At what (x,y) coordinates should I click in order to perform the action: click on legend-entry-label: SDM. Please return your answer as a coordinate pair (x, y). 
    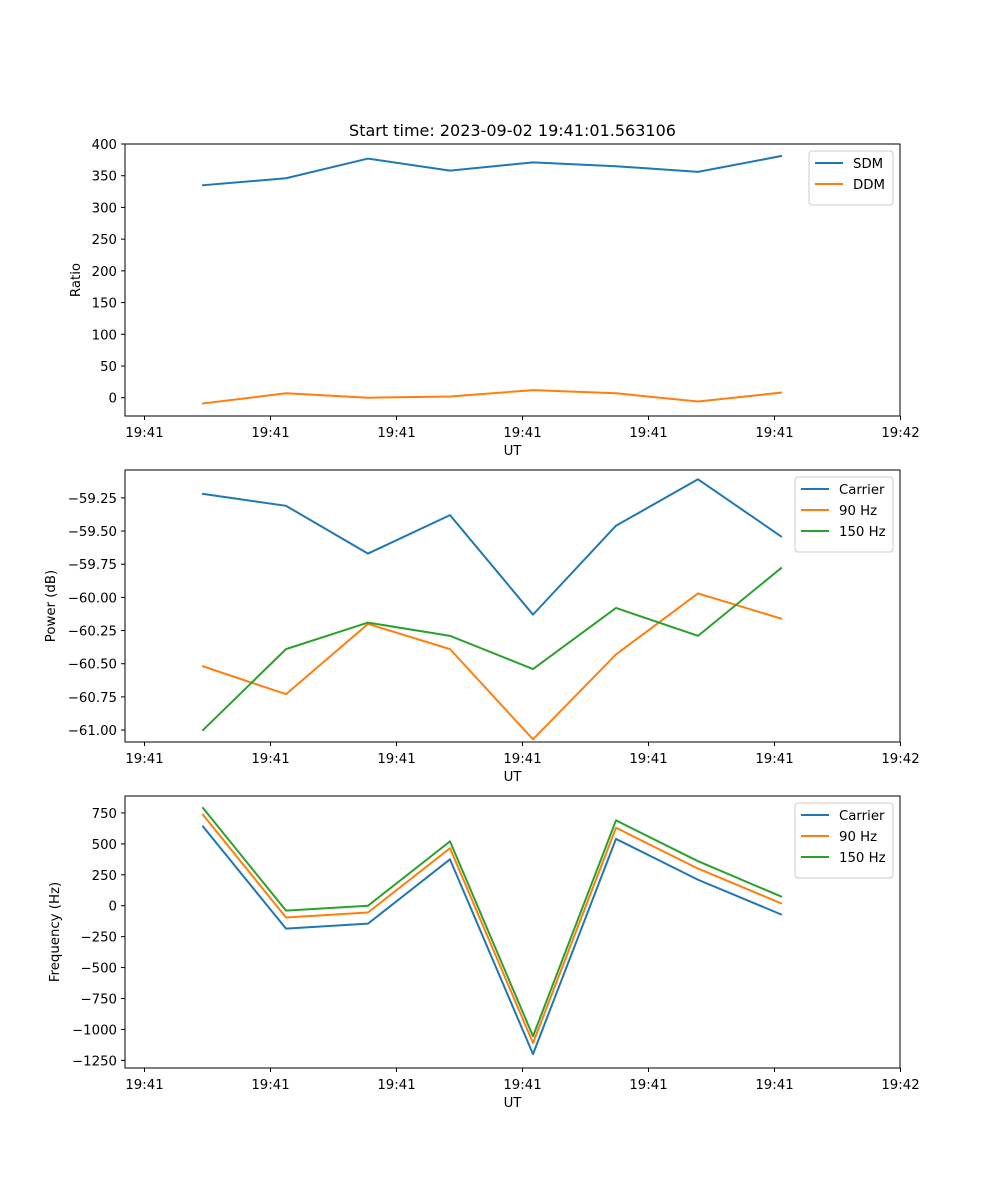
    Looking at the image, I should click on (868, 164).